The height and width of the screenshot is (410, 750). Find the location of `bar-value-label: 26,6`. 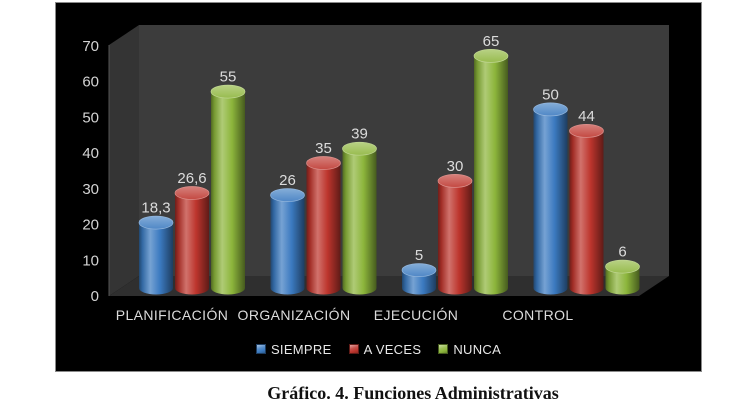

bar-value-label: 26,6 is located at coordinates (191, 178).